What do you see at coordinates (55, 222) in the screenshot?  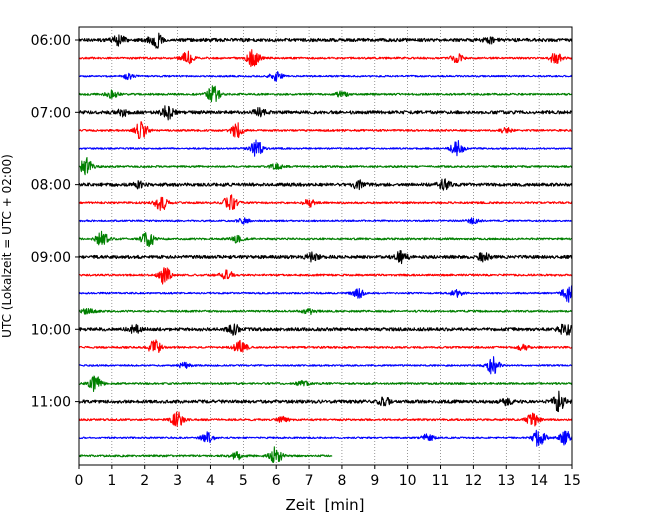 I see `y-axis-ticks: 06:00 07:00 08:00 09:00 10:00 11:00` at bounding box center [55, 222].